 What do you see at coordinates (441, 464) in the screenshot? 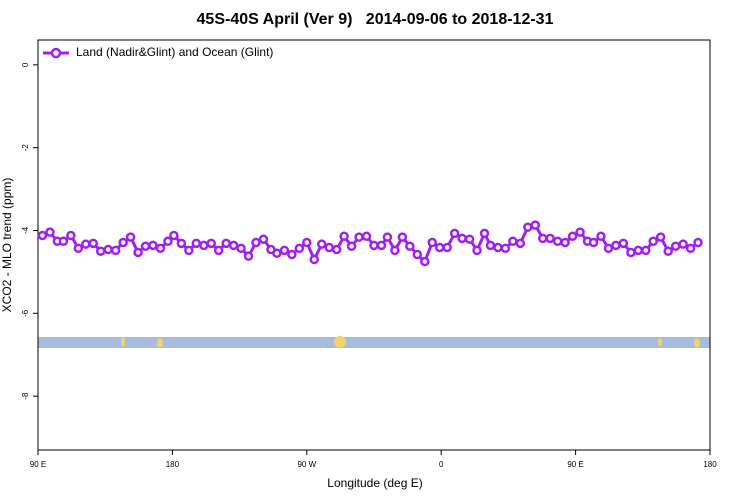
I see `x-tick-label: 0` at bounding box center [441, 464].